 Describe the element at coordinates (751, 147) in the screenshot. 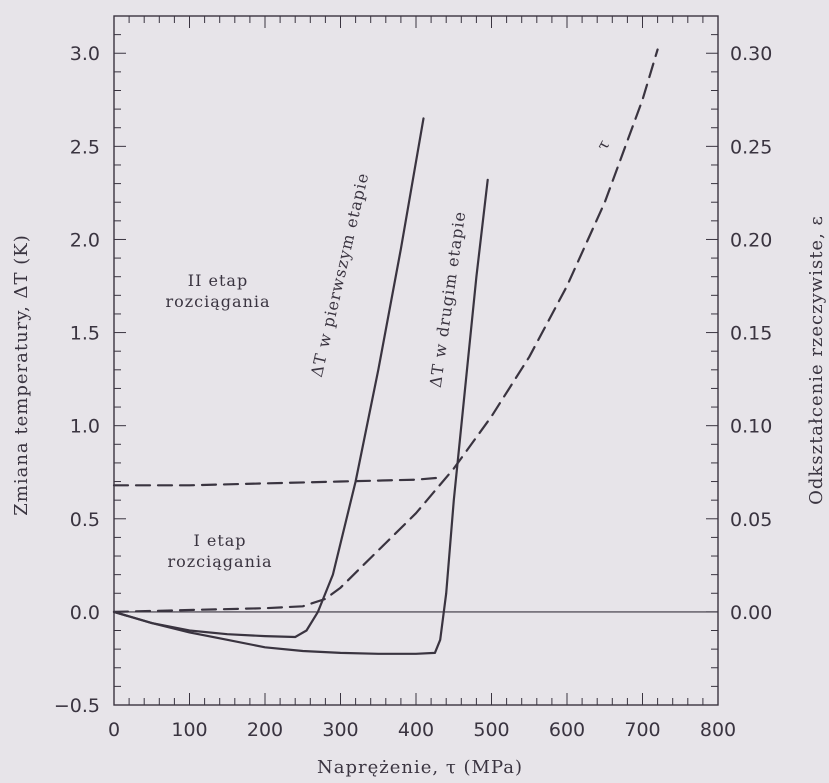

I see `y-right-tick-label: 0.25` at that location.